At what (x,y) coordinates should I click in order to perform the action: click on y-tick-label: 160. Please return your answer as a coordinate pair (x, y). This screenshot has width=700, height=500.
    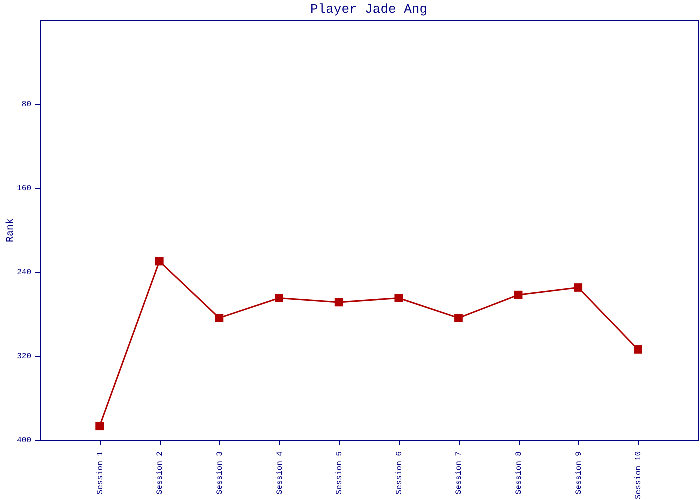
    Looking at the image, I should click on (24, 189).